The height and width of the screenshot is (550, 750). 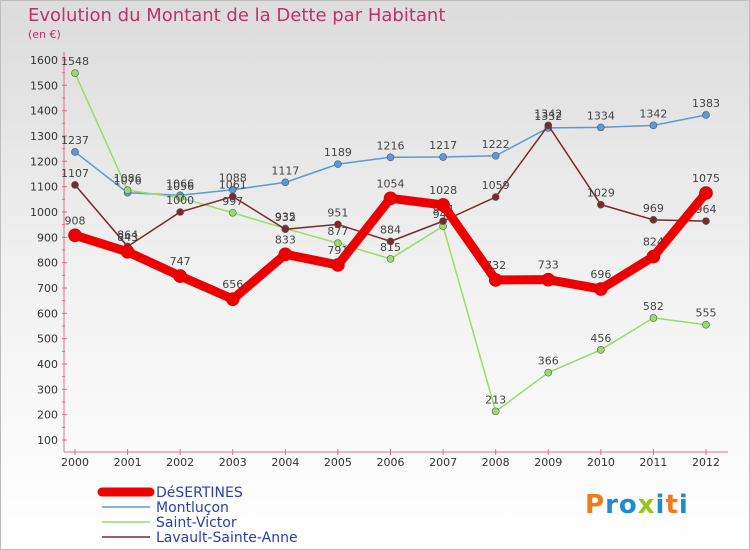 I want to click on data-label-montlu-on: 1222, so click(x=496, y=144).